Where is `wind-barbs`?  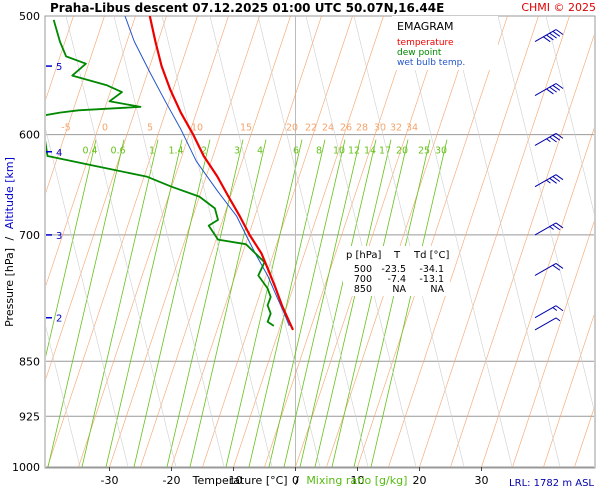 wind-barbs is located at coordinates (549, 180).